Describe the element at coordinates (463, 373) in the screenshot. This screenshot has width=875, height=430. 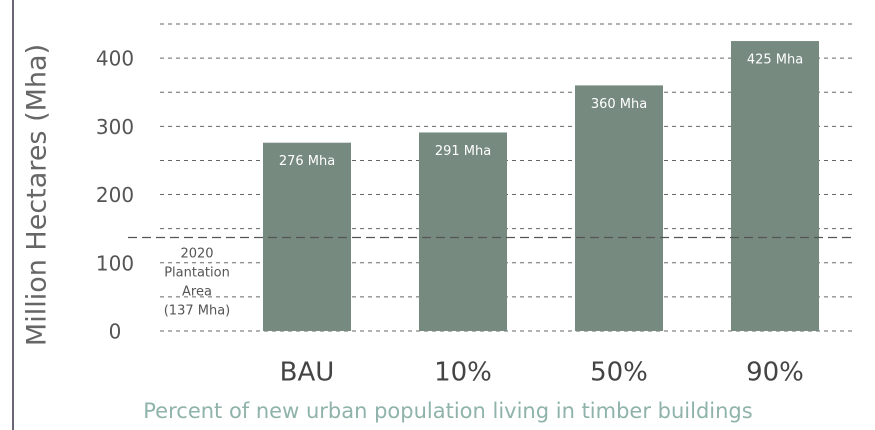
I see `x-tick-label: 10%` at that location.